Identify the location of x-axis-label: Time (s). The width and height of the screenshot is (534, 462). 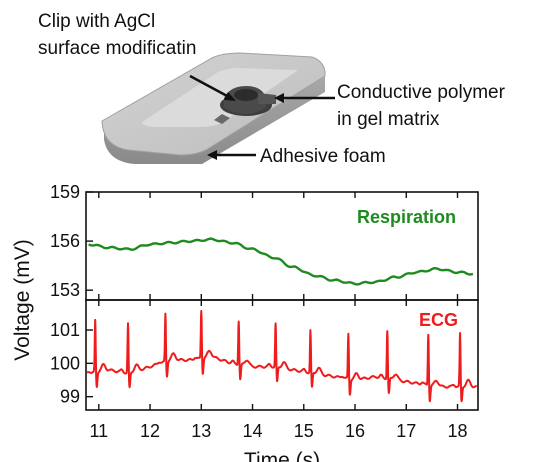
(282, 455).